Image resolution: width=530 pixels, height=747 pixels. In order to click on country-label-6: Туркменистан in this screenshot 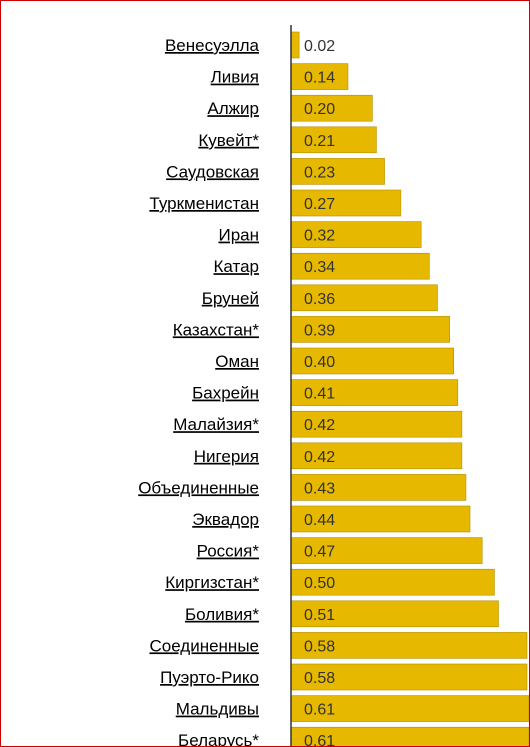, I will do `click(204, 203)`.